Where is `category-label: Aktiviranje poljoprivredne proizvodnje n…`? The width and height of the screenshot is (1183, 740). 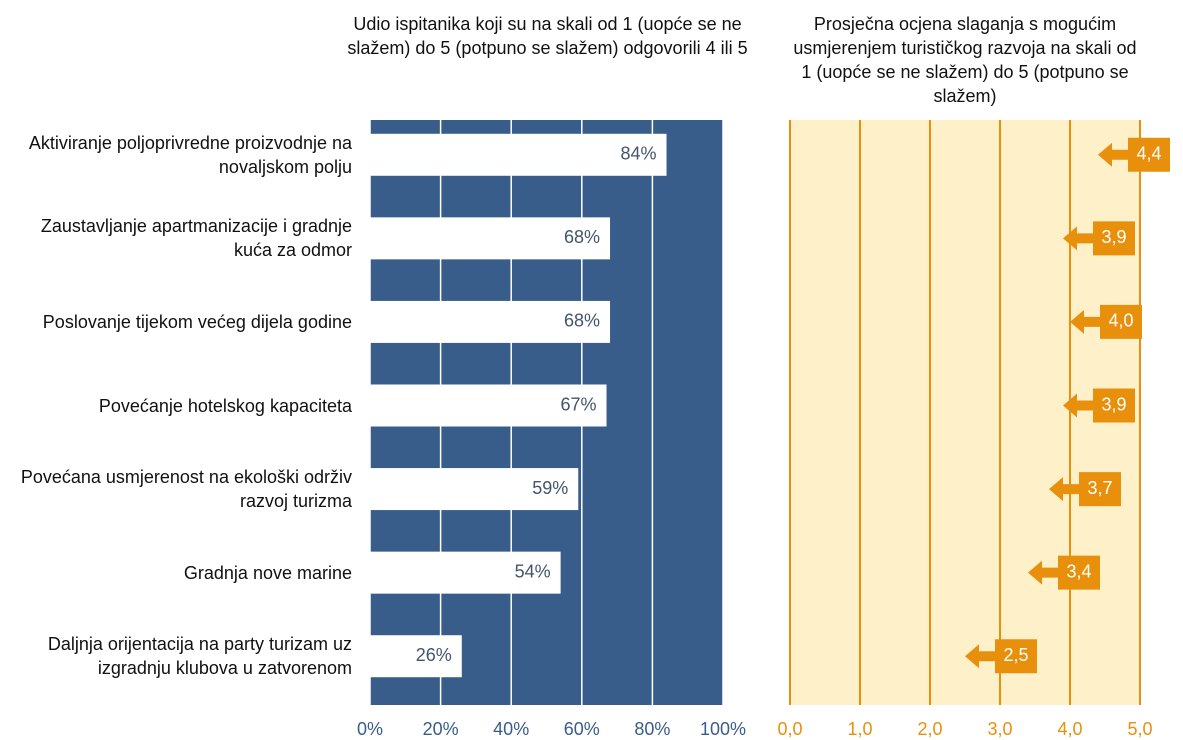 category-label: Aktiviranje poljoprivredne proizvodnje n… is located at coordinates (190, 154).